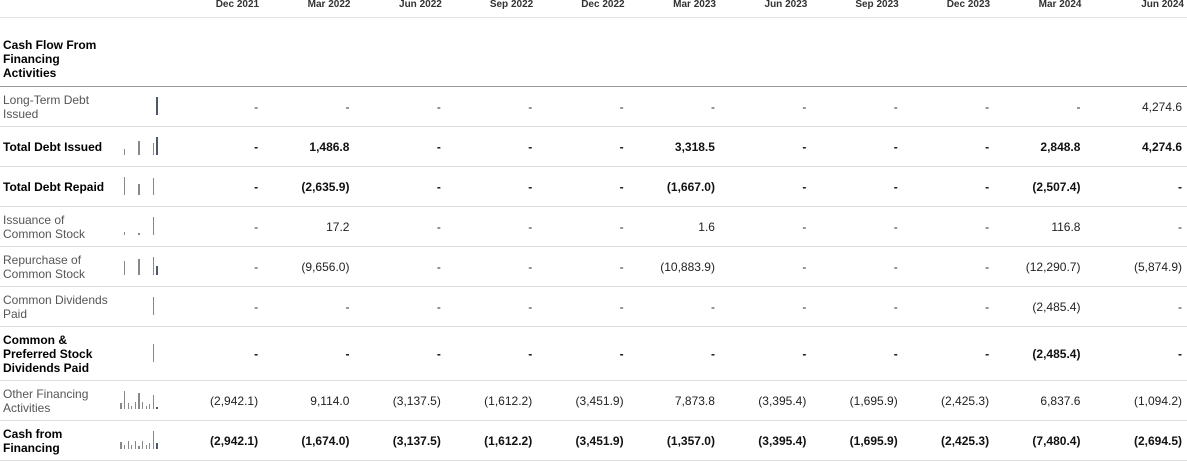 The image size is (1187, 461). I want to click on value-cell: (1,357.0), so click(673, 440).